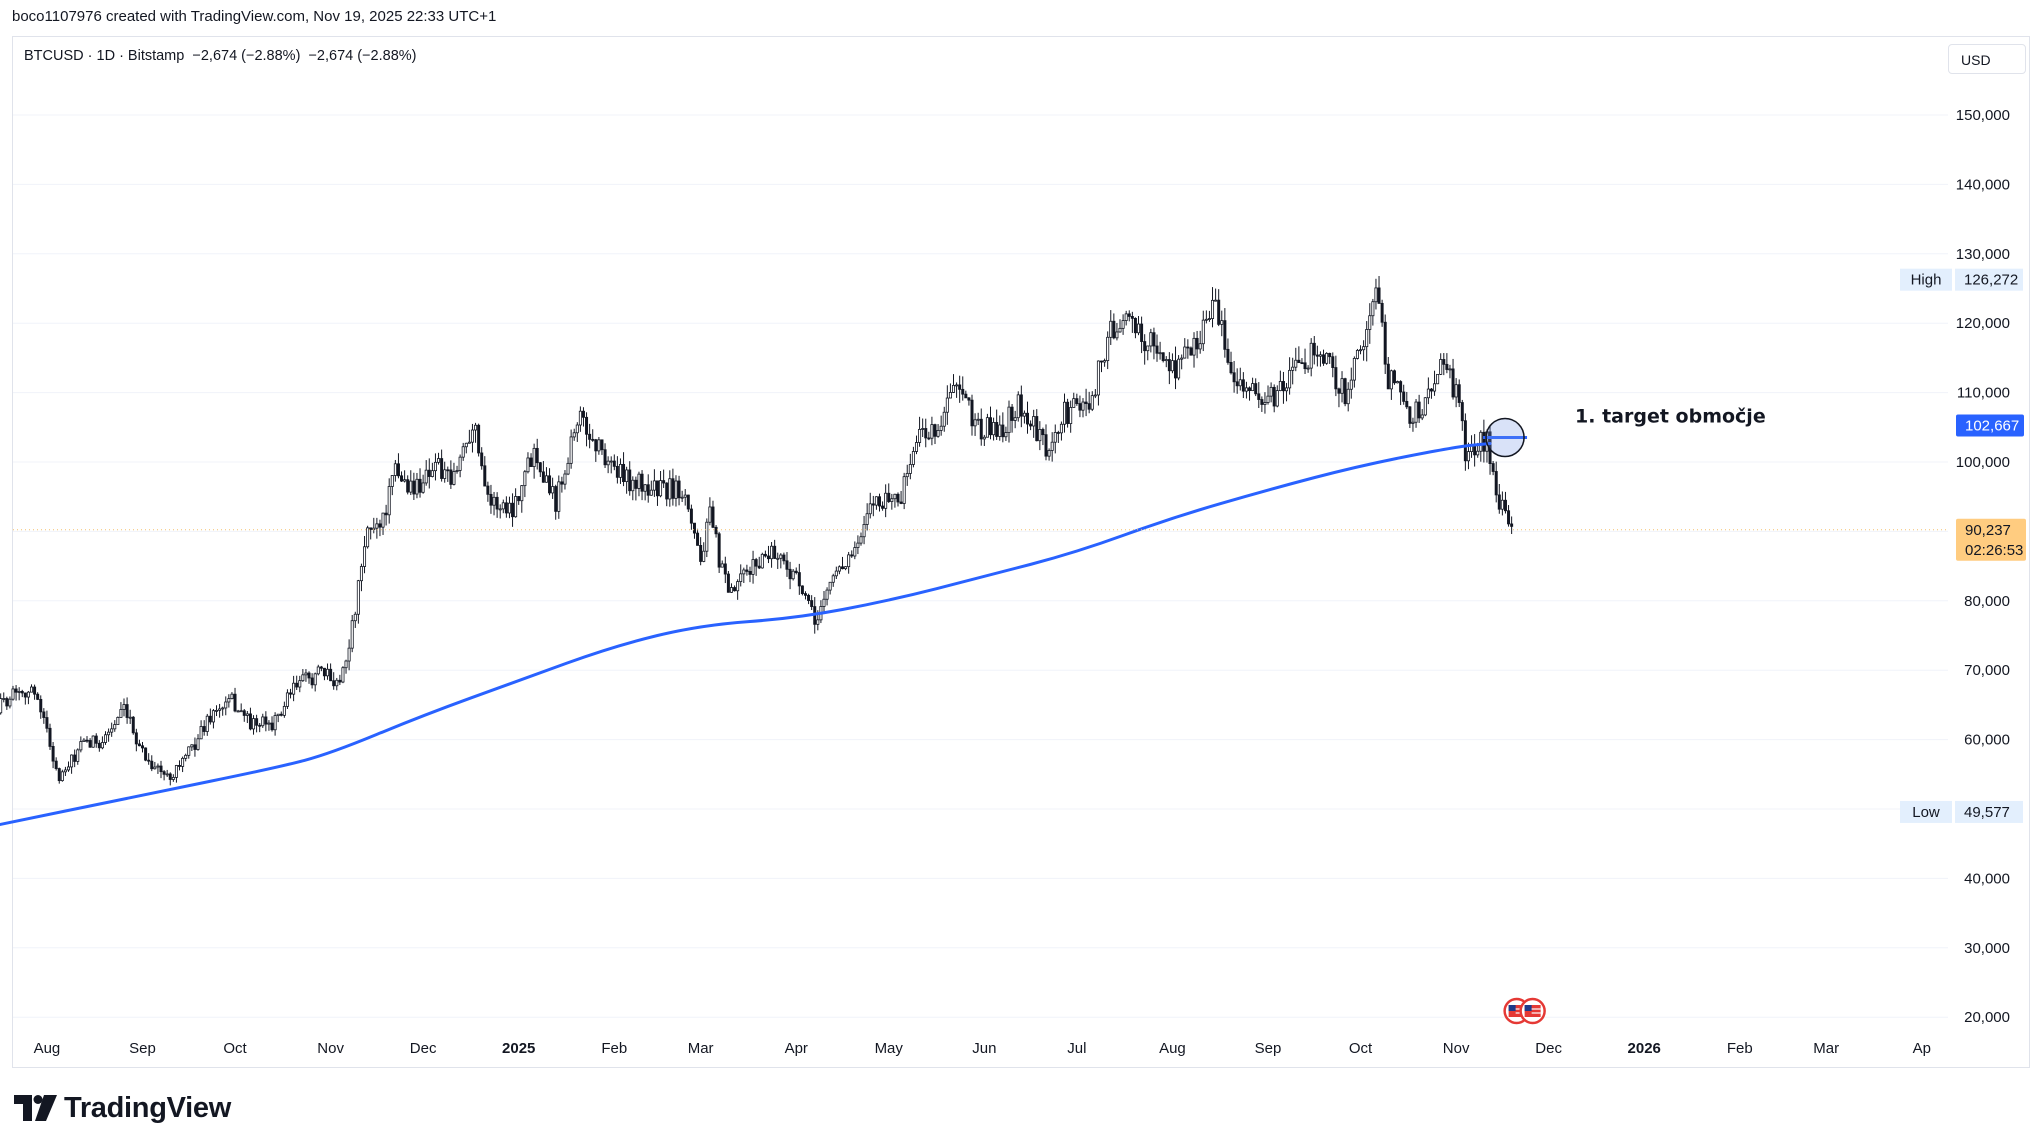  I want to click on y-tick-label: 100,000, so click(1983, 462).